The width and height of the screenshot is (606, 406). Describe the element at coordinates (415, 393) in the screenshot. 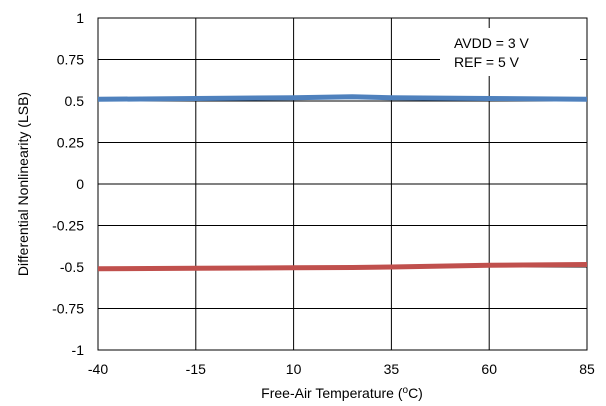

I see `x-axis-title-suffix: C)` at that location.